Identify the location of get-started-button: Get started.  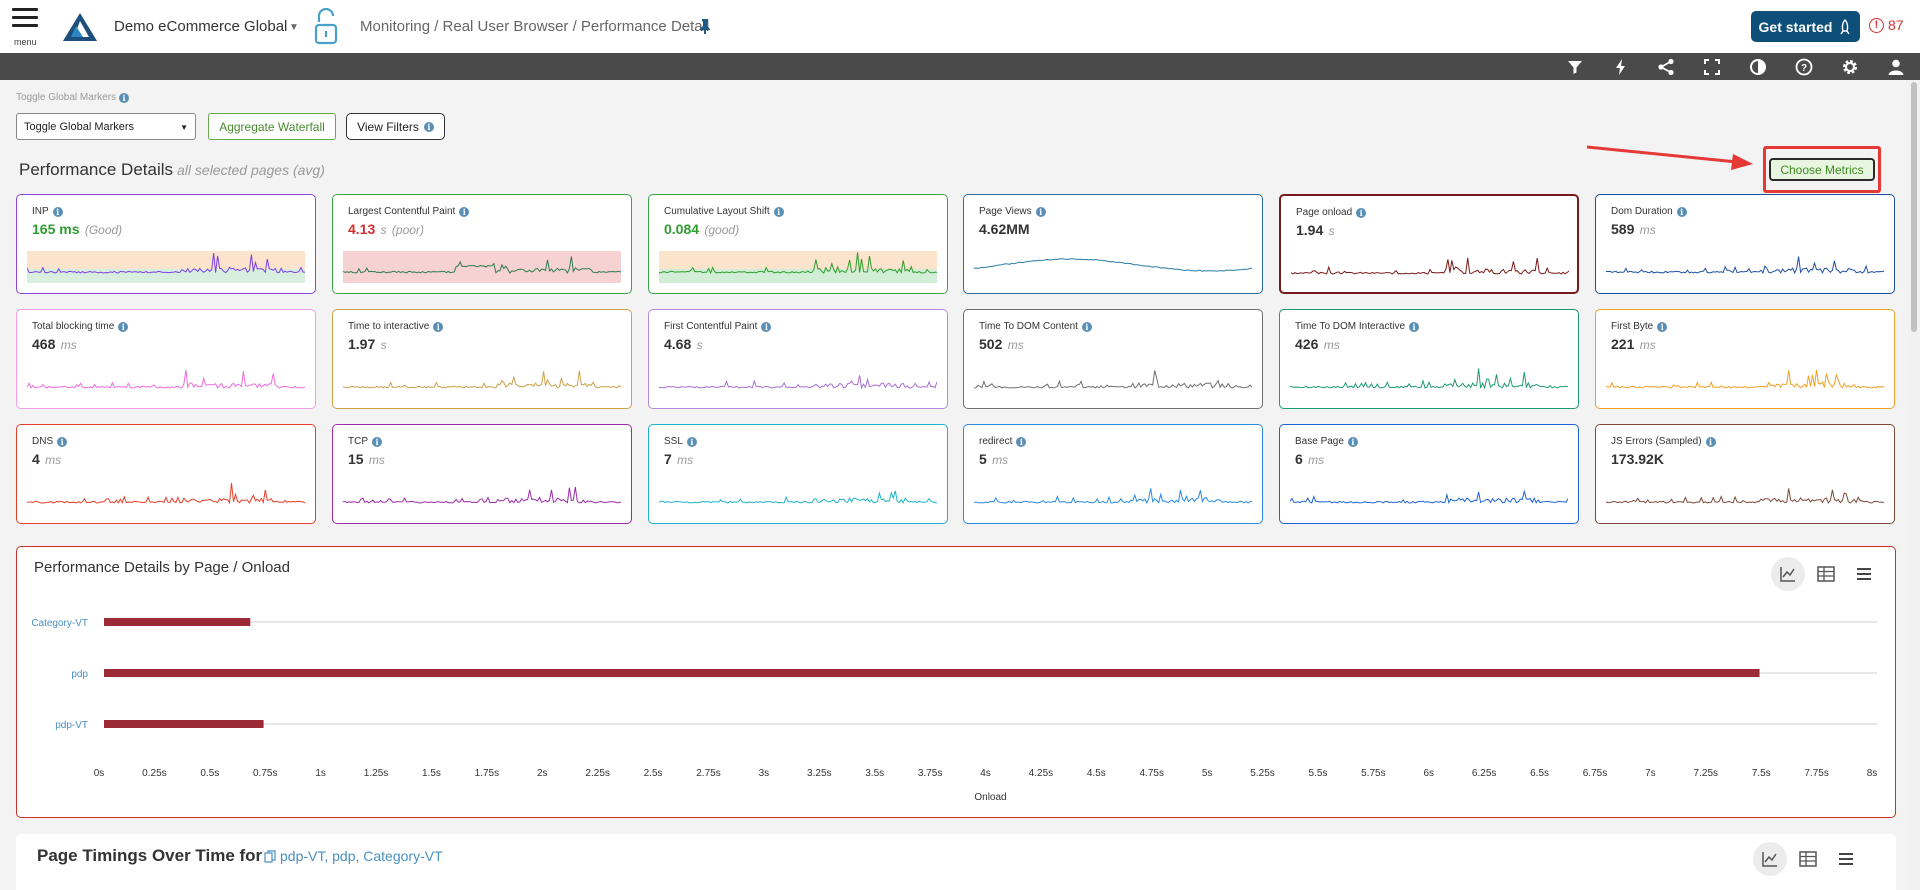
(1805, 26).